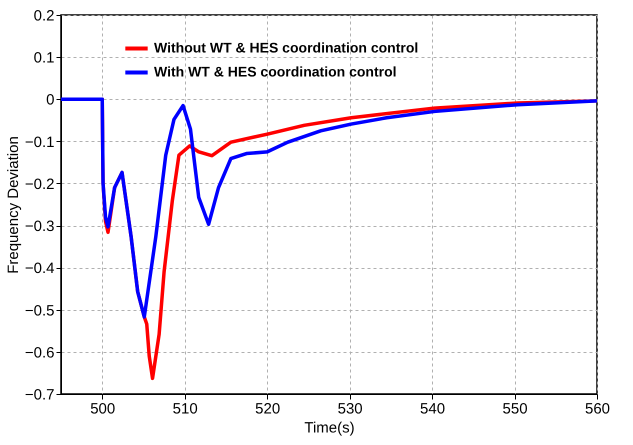 The width and height of the screenshot is (633, 445). Describe the element at coordinates (267, 409) in the screenshot. I see `x-tick-label: 520` at that location.